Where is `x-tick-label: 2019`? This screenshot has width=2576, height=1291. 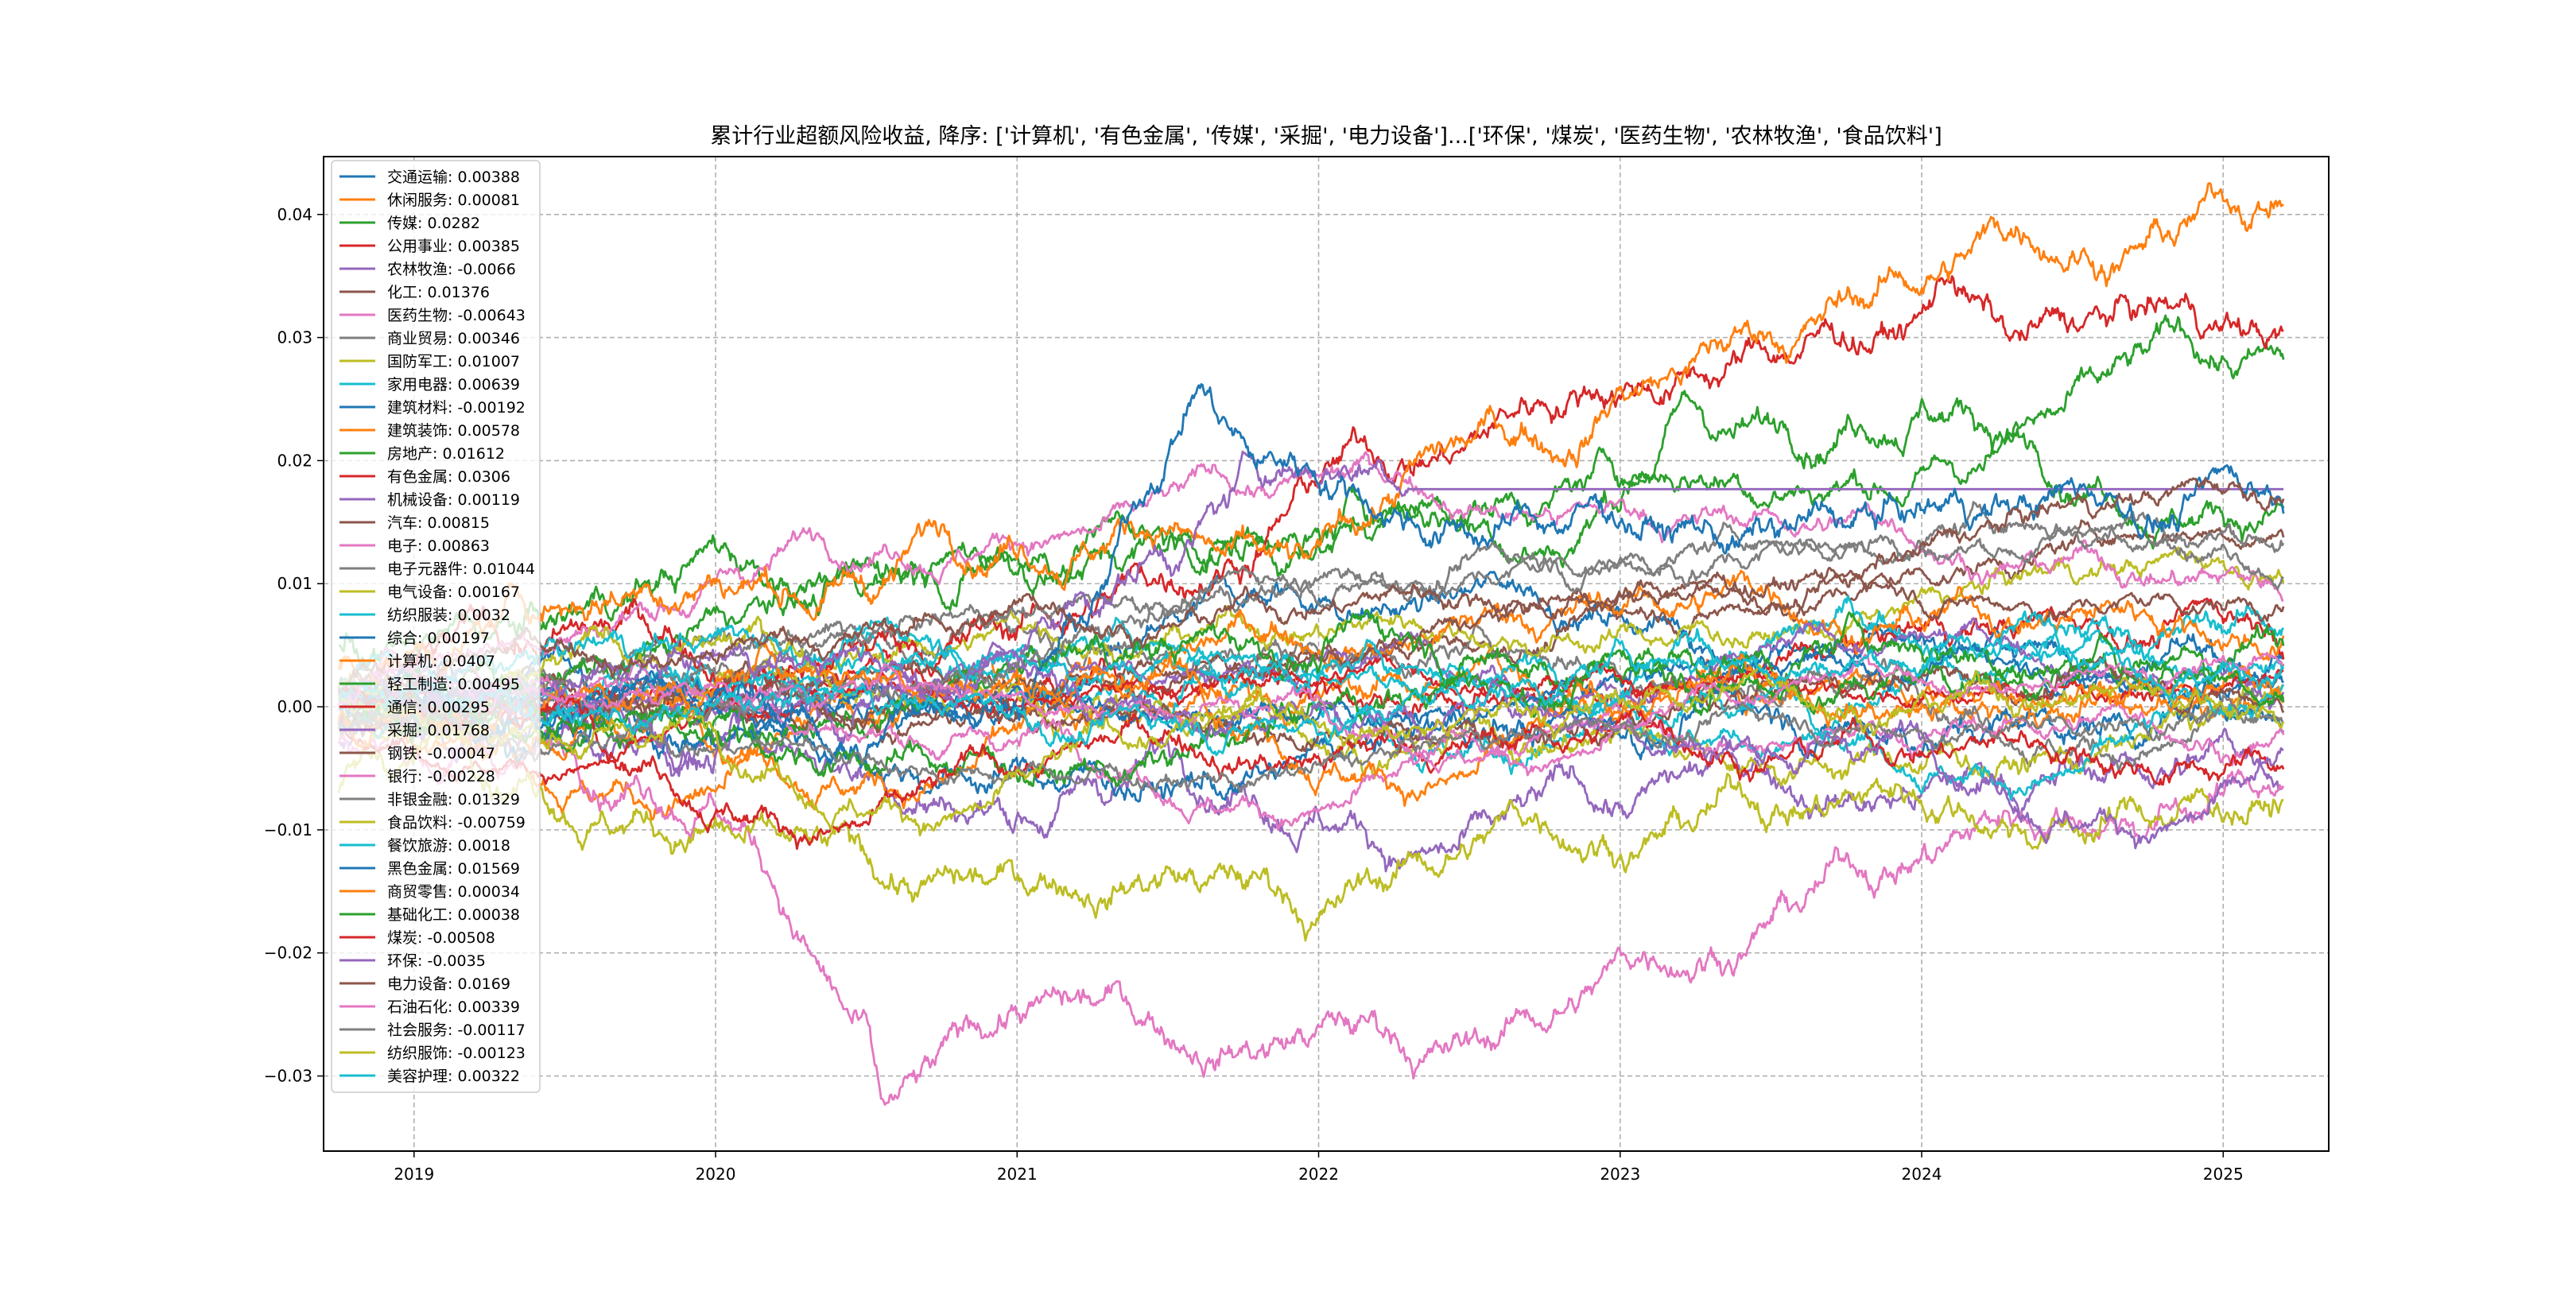 x-tick-label: 2019 is located at coordinates (414, 1174).